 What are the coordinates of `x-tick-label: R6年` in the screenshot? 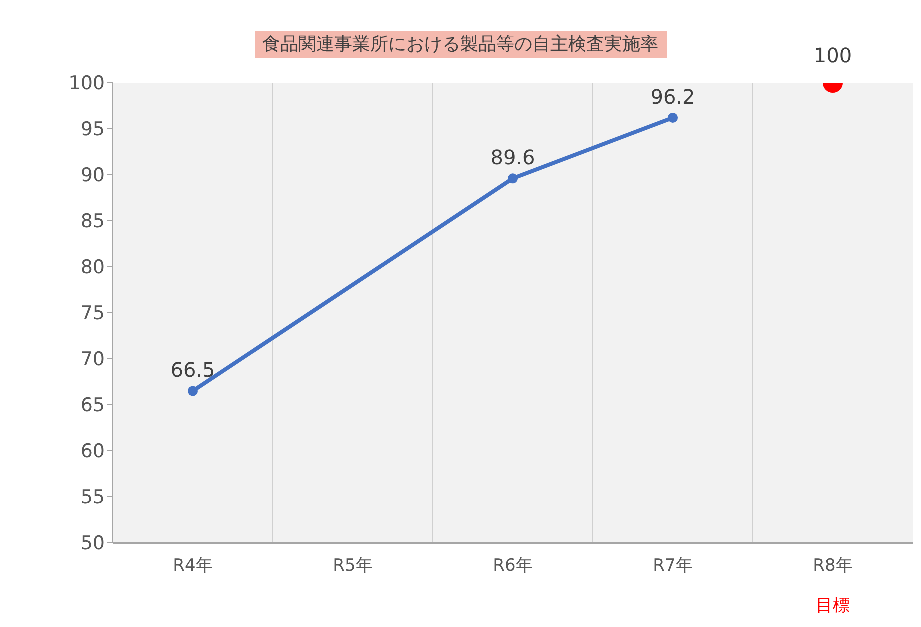 It's located at (513, 566).